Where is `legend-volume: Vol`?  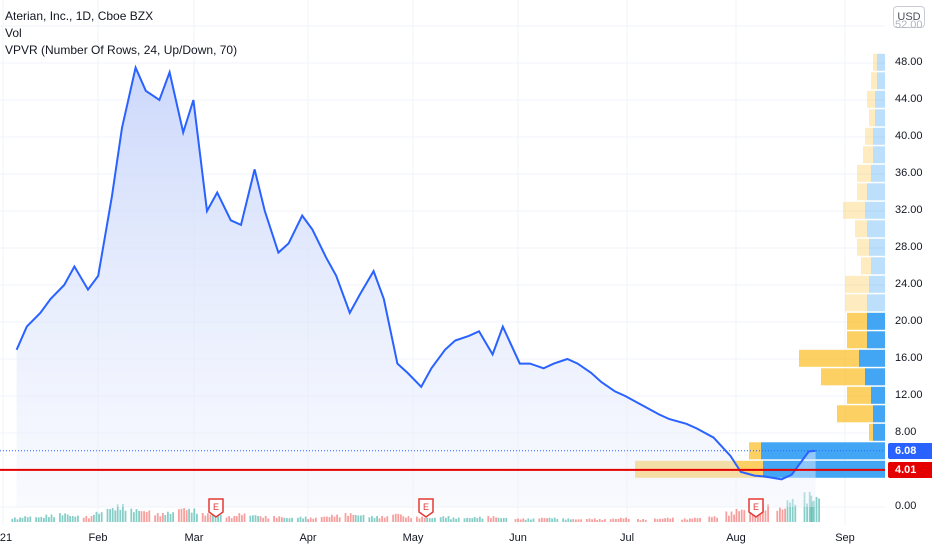
legend-volume: Vol is located at coordinates (13, 33).